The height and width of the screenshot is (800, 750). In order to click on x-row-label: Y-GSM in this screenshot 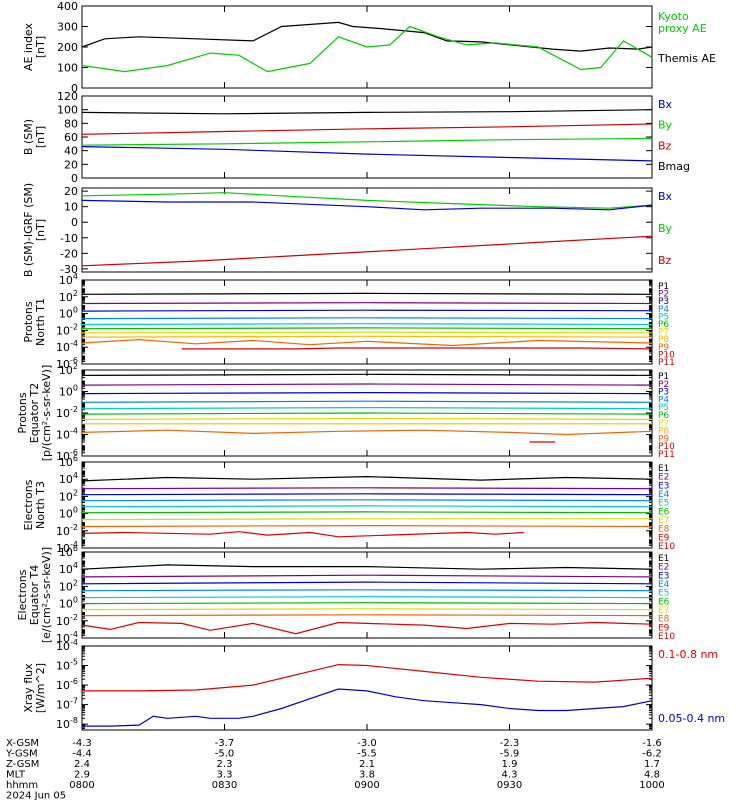, I will do `click(21, 754)`.